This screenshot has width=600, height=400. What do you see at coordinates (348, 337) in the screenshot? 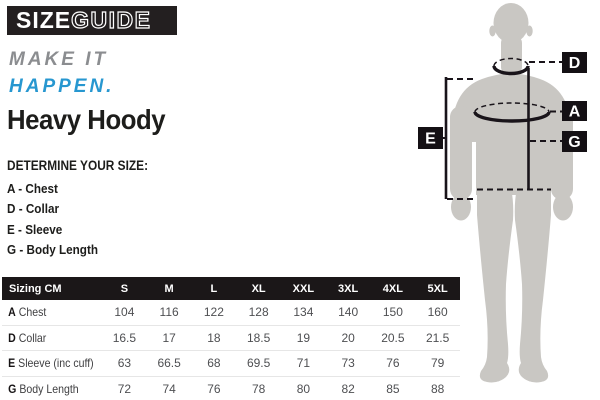
I see `size-value-cell: 20` at bounding box center [348, 337].